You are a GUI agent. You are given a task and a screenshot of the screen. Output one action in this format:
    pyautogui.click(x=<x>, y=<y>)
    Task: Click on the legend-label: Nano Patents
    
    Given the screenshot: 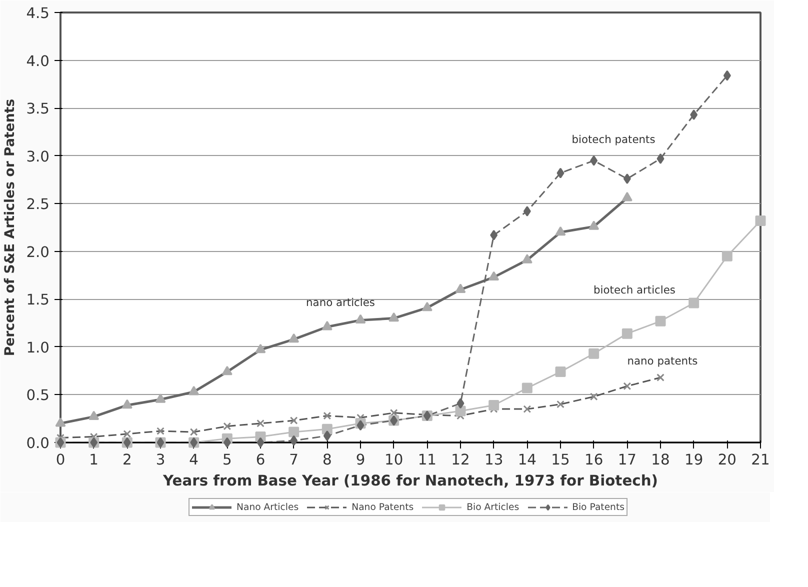 What is the action you would take?
    pyautogui.click(x=383, y=507)
    